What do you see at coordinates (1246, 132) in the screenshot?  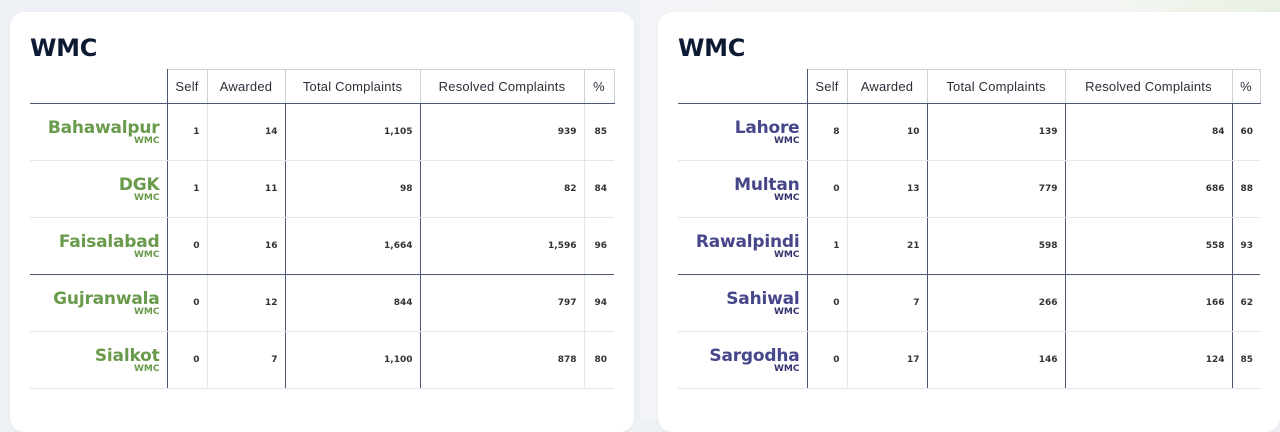 I see `cell-percent: 60` at bounding box center [1246, 132].